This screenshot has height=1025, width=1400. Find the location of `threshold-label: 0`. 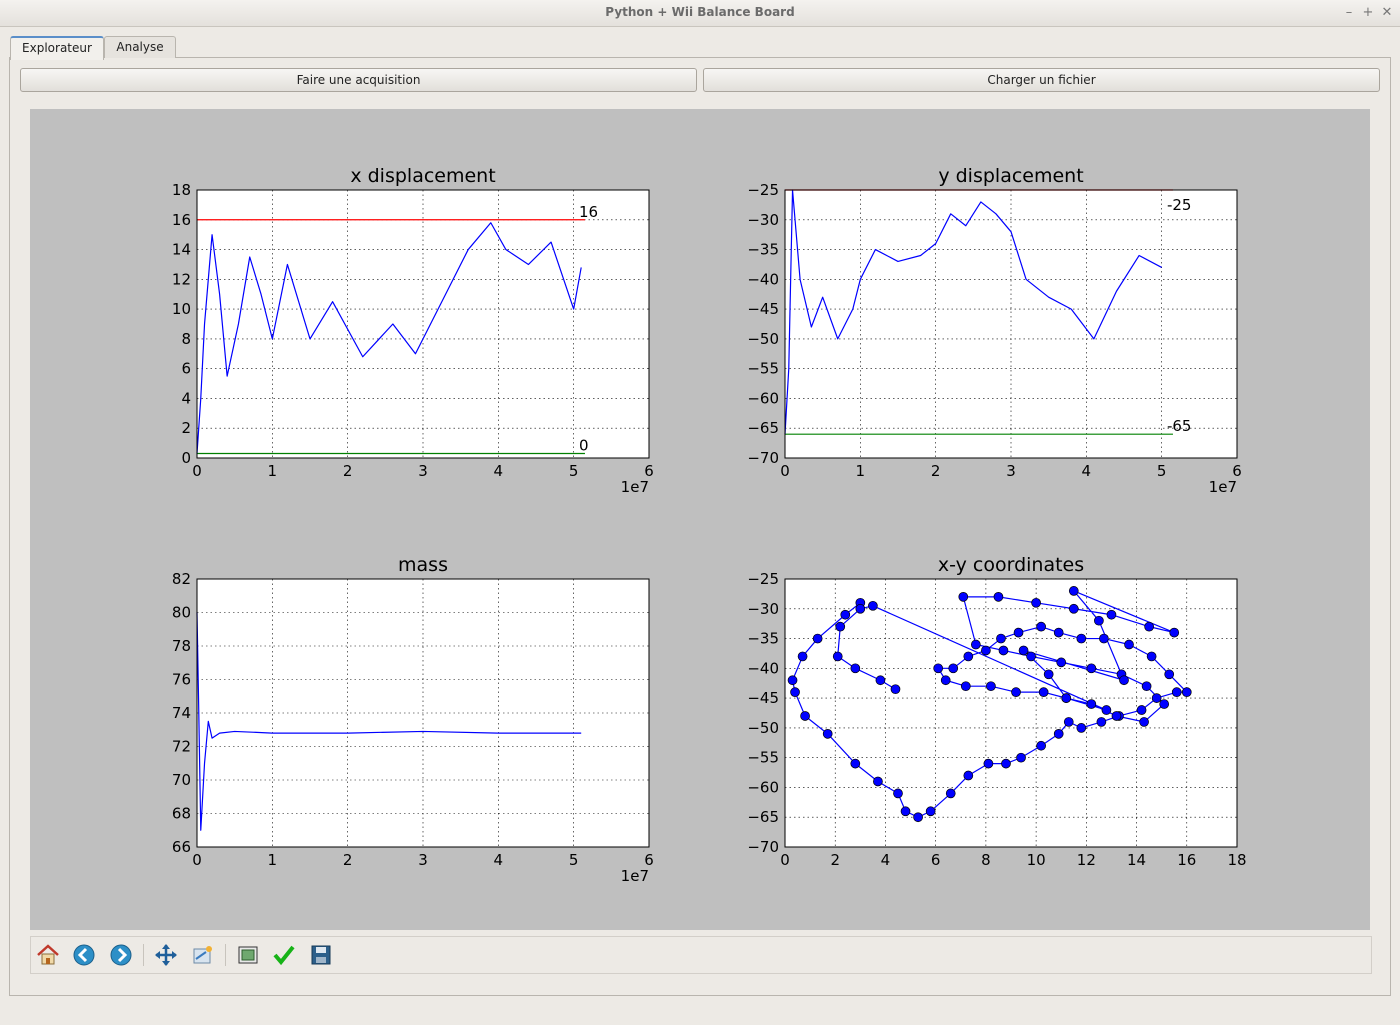

threshold-label: 0 is located at coordinates (584, 446).